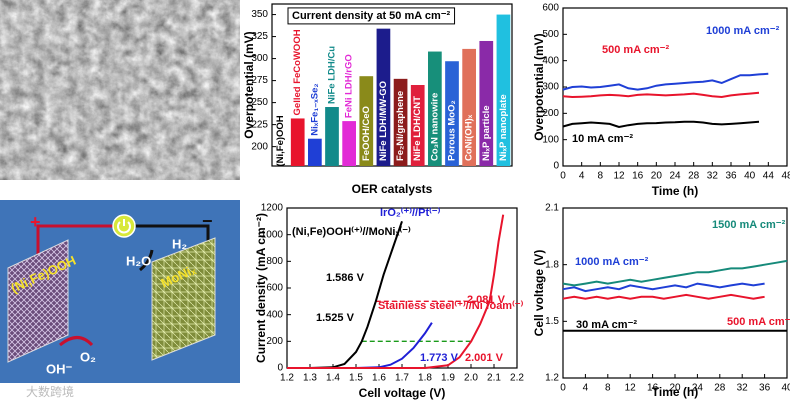 The image size is (790, 403). I want to click on y-tick-label: 300, so click(259, 58).